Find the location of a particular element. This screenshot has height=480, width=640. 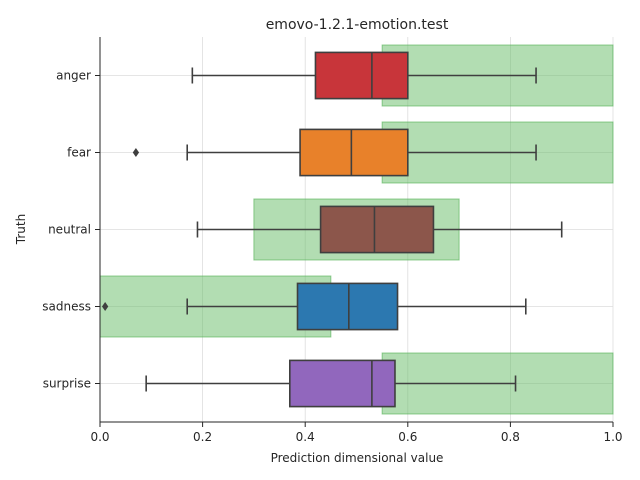

x-tick-label: 0.4 is located at coordinates (305, 437).